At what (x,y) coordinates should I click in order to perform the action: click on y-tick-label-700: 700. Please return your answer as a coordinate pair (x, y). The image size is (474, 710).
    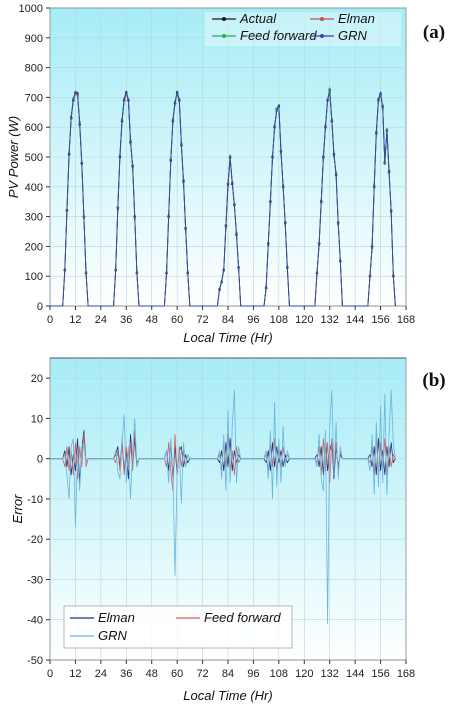
    Looking at the image, I should click on (34, 98).